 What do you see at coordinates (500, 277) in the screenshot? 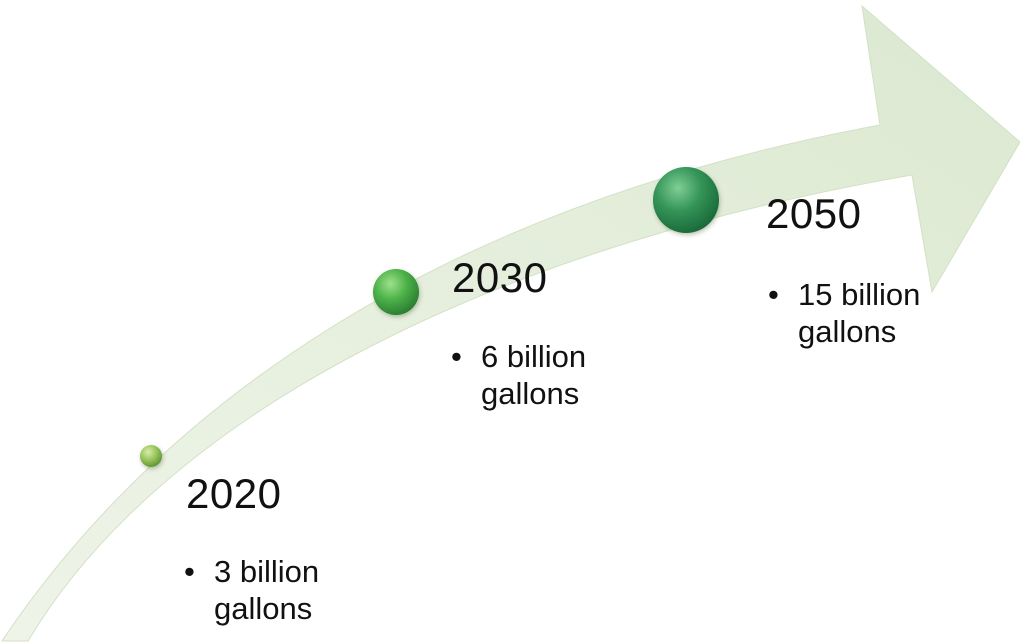
I see `milestone-year-2030: 2030` at bounding box center [500, 277].